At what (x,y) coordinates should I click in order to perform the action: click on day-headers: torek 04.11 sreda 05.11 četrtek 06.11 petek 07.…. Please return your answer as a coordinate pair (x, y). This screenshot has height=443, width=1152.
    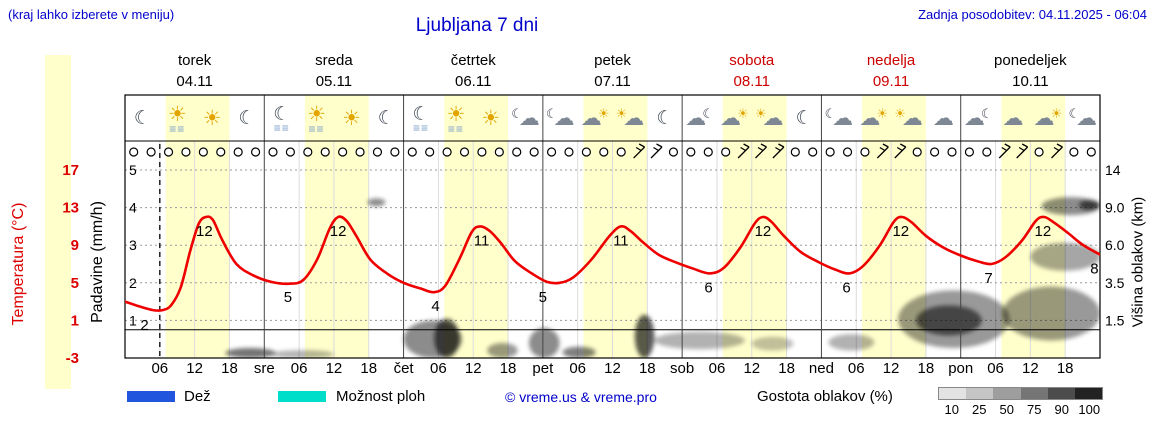
    Looking at the image, I should click on (612, 71).